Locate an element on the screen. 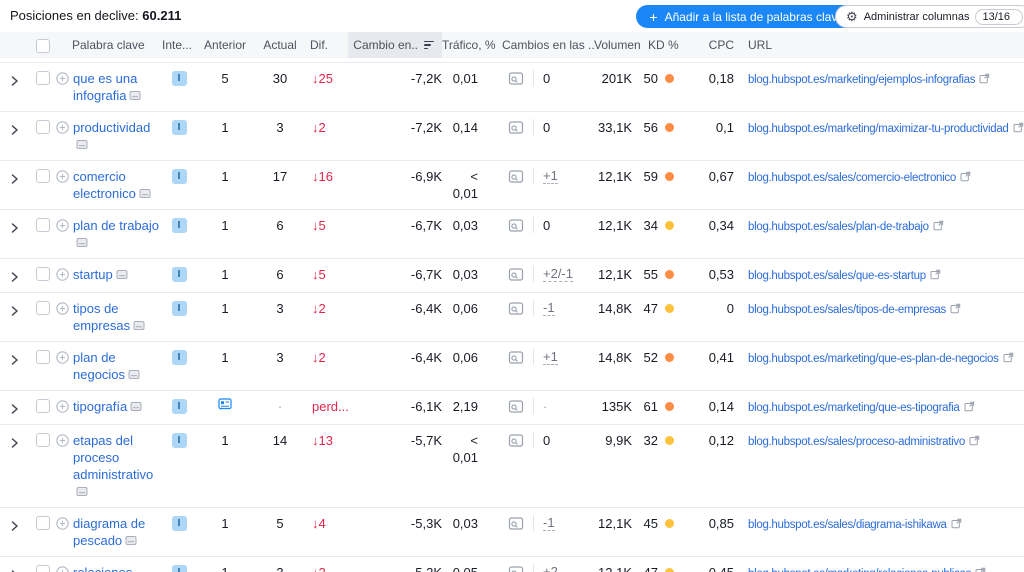 The width and height of the screenshot is (1024, 572). column-header-traffic-percent: Tráfico, % is located at coordinates (469, 45).